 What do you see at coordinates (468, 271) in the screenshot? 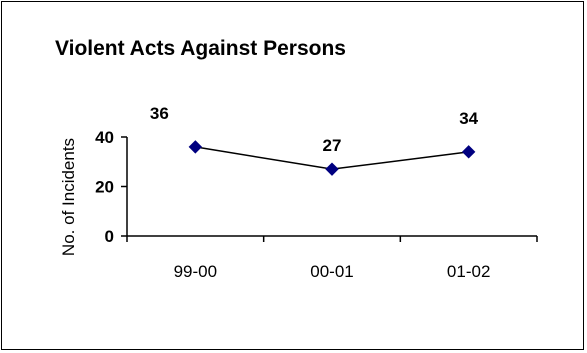
I see `x-tick-label-2: 01-02` at bounding box center [468, 271].